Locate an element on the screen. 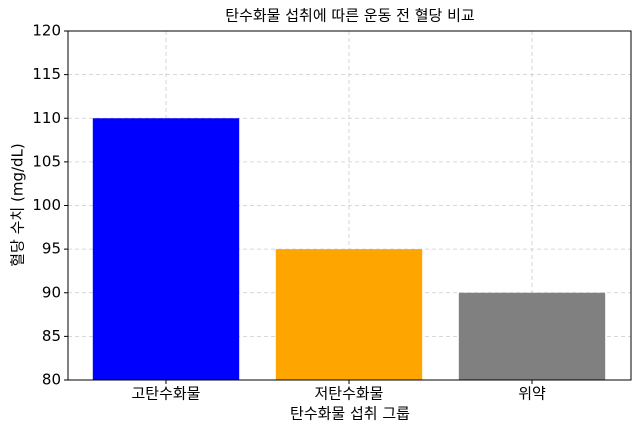 The image size is (640, 435). y-tick-label: 85 is located at coordinates (51, 336).